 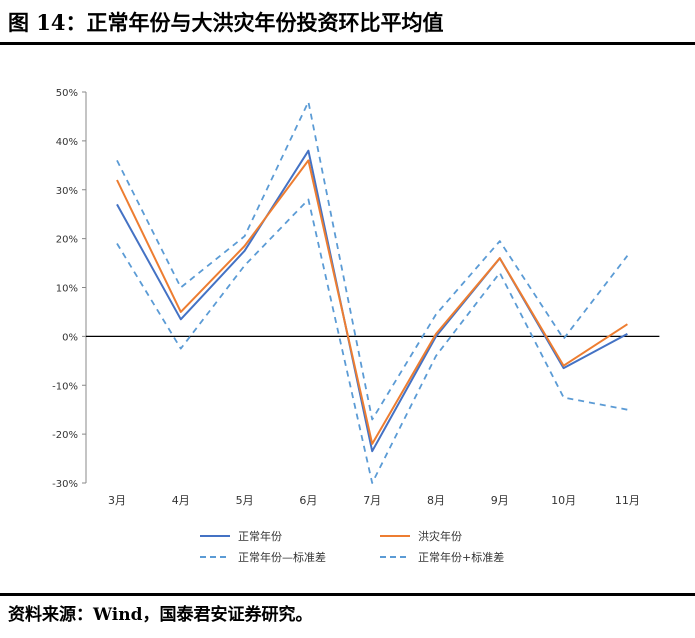 I want to click on legend-label: 正常年份, so click(x=260, y=536).